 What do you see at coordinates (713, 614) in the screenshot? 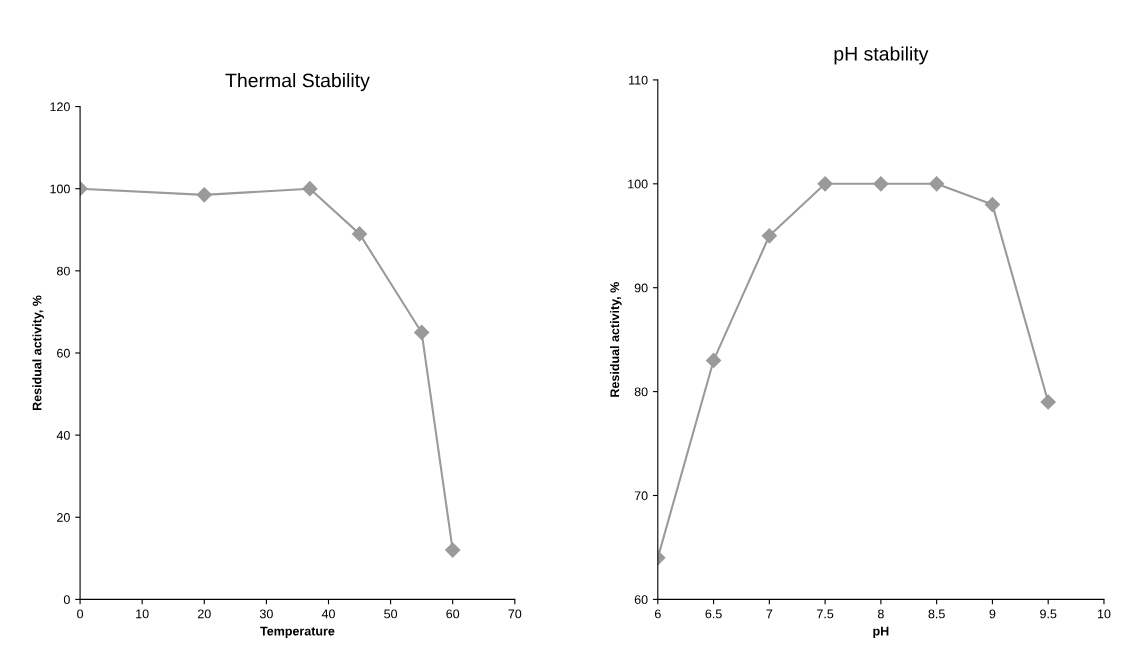
I see `x-tick-label: 6.5` at bounding box center [713, 614].